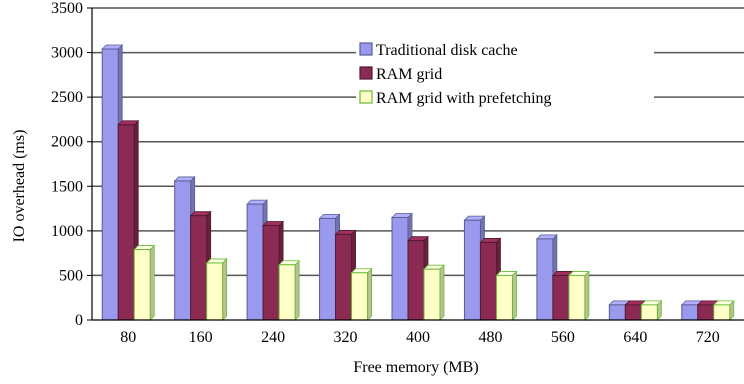 The image size is (744, 384). What do you see at coordinates (67, 8) in the screenshot?
I see `y-tick-label: 3500` at bounding box center [67, 8].